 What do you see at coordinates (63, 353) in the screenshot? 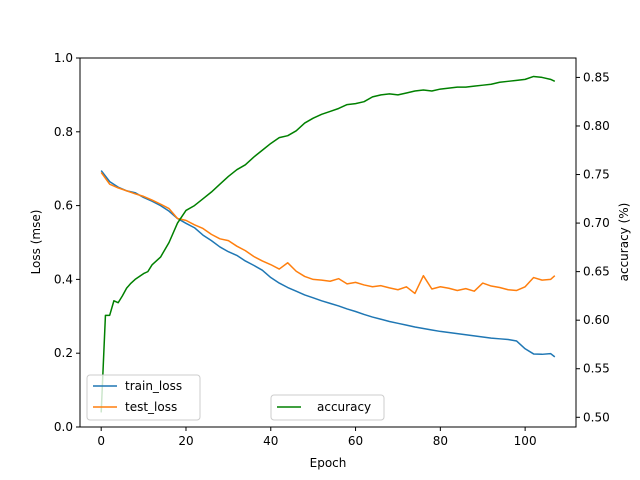
I see `y-left-tick-label: 0.2` at bounding box center [63, 353].